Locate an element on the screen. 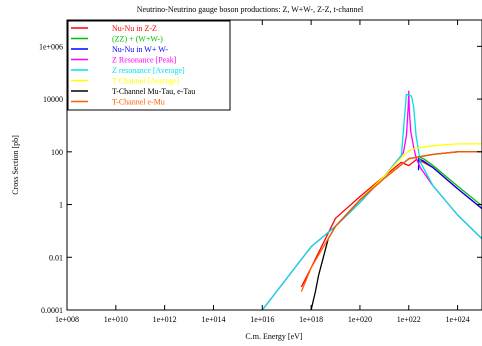 The width and height of the screenshot is (482, 346). x-tick-label: 1e+018 is located at coordinates (311, 319).